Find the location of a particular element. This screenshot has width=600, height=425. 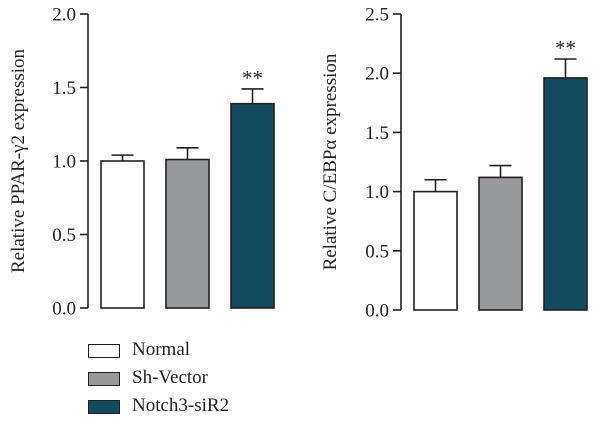

chart-1-y-axis-label: Relative PPAR-γ2 expression is located at coordinates (18, 160).